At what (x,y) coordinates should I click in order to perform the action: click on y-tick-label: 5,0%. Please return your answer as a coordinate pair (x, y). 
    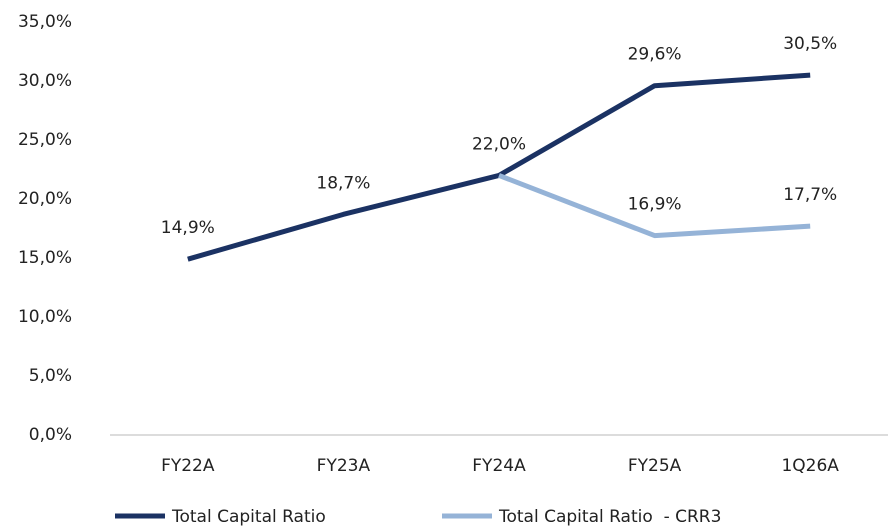
    Looking at the image, I should click on (50, 376).